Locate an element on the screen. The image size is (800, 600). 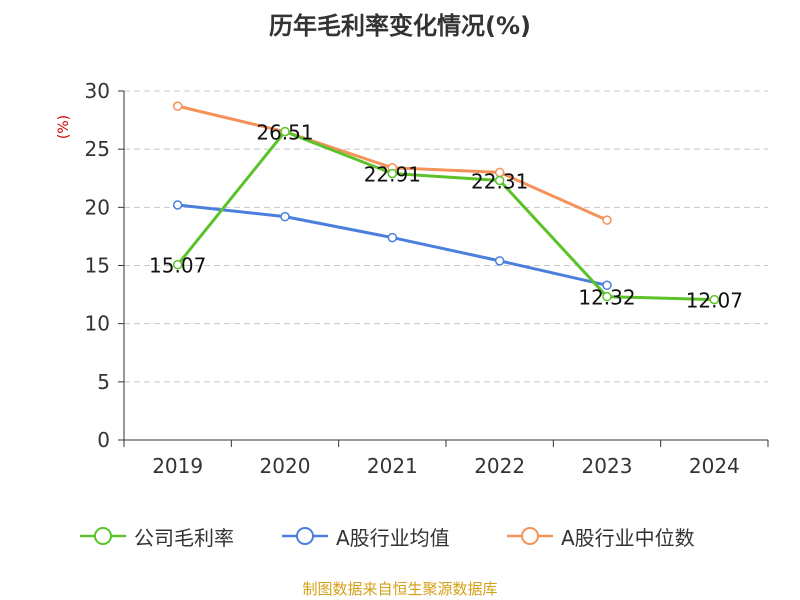
data-label: 26.51 is located at coordinates (284, 133).